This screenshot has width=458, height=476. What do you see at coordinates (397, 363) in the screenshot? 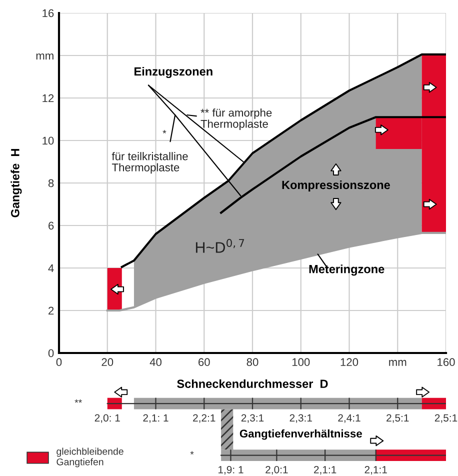
I see `x-tick-label: mm` at bounding box center [397, 363].